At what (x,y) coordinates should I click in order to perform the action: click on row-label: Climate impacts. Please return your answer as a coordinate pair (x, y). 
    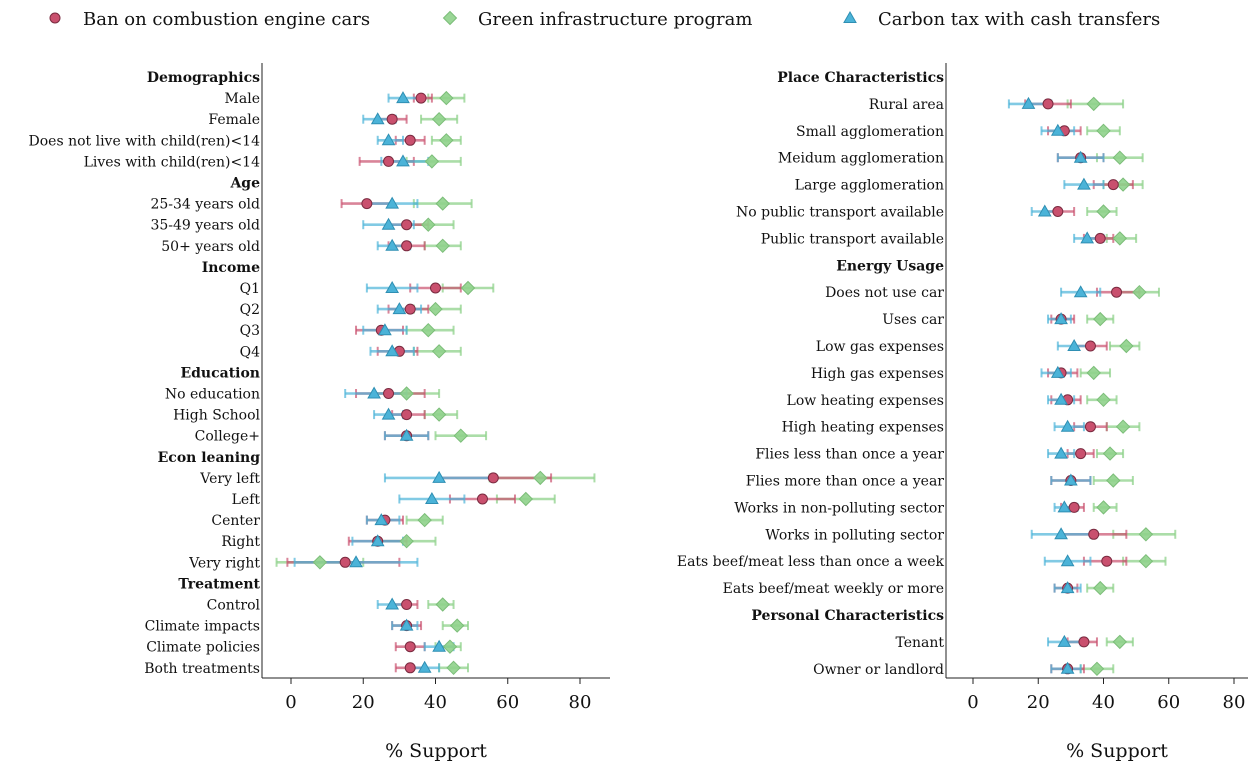
    Looking at the image, I should click on (202, 627).